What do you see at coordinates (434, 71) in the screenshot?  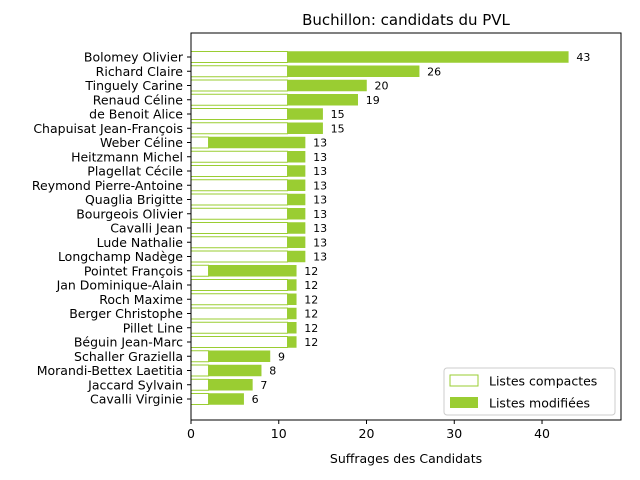 I see `data-label: 26` at bounding box center [434, 71].